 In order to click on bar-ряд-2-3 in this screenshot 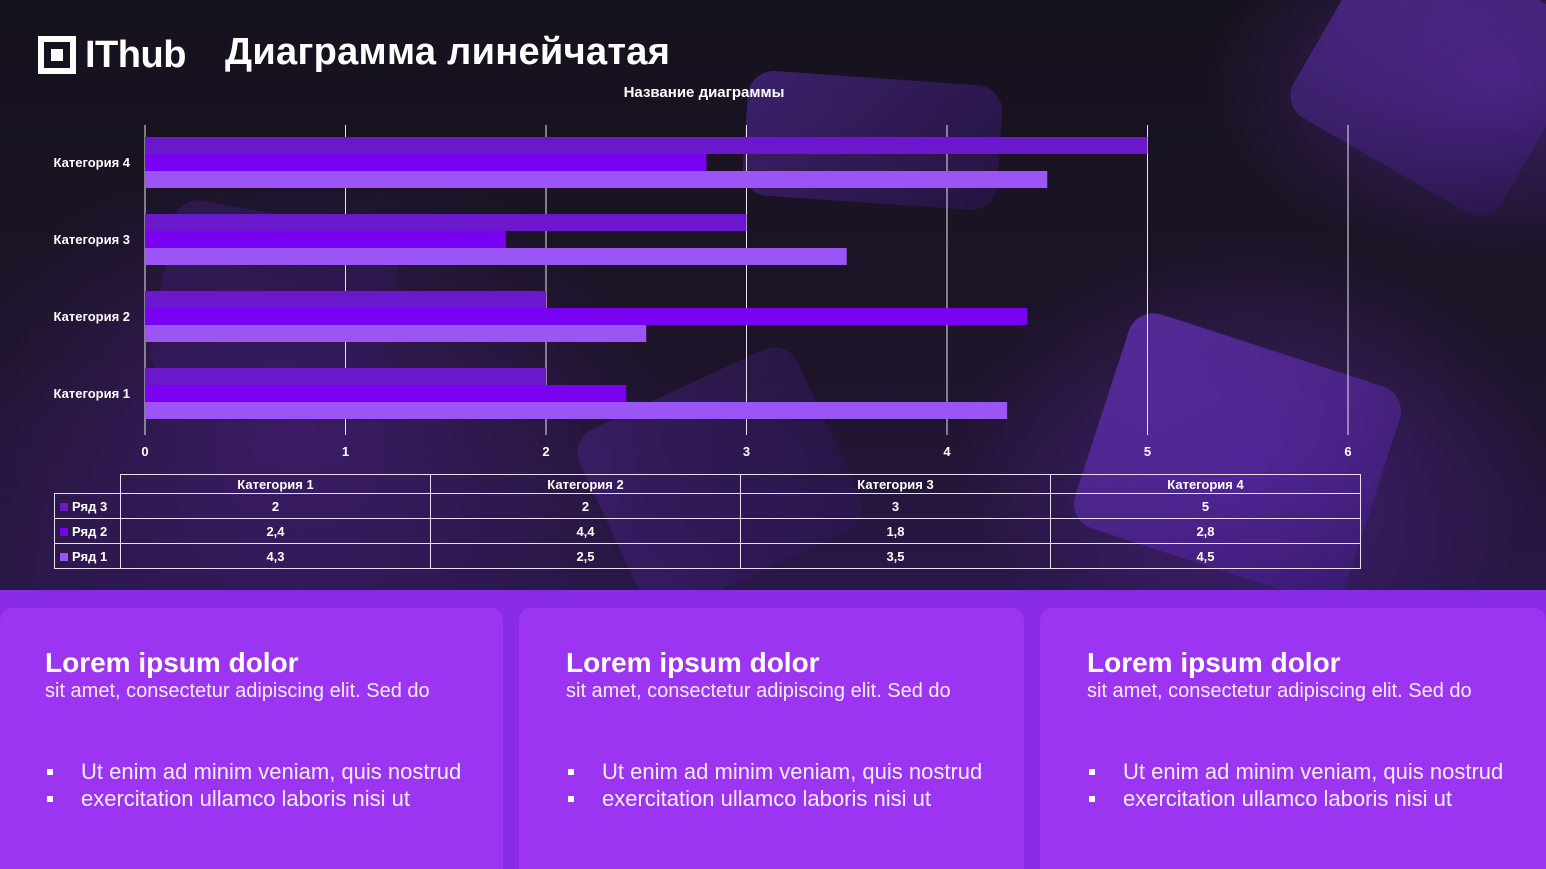, I will do `click(325, 239)`.